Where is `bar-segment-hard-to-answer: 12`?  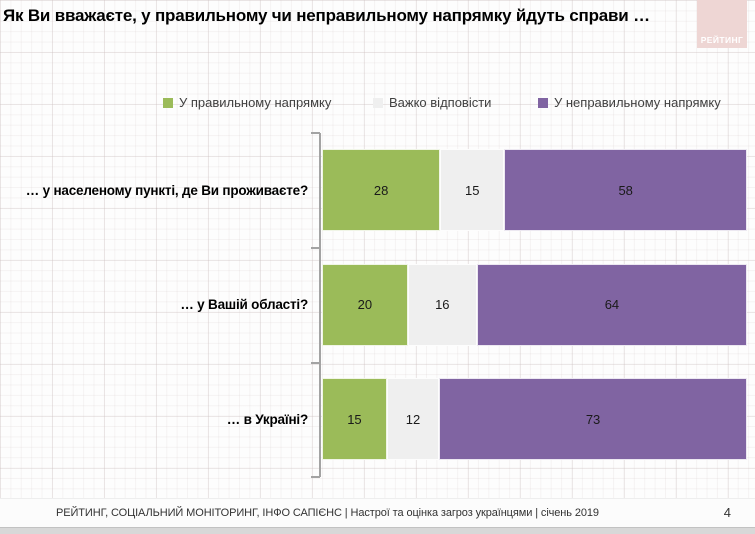 bar-segment-hard-to-answer: 12 is located at coordinates (413, 419).